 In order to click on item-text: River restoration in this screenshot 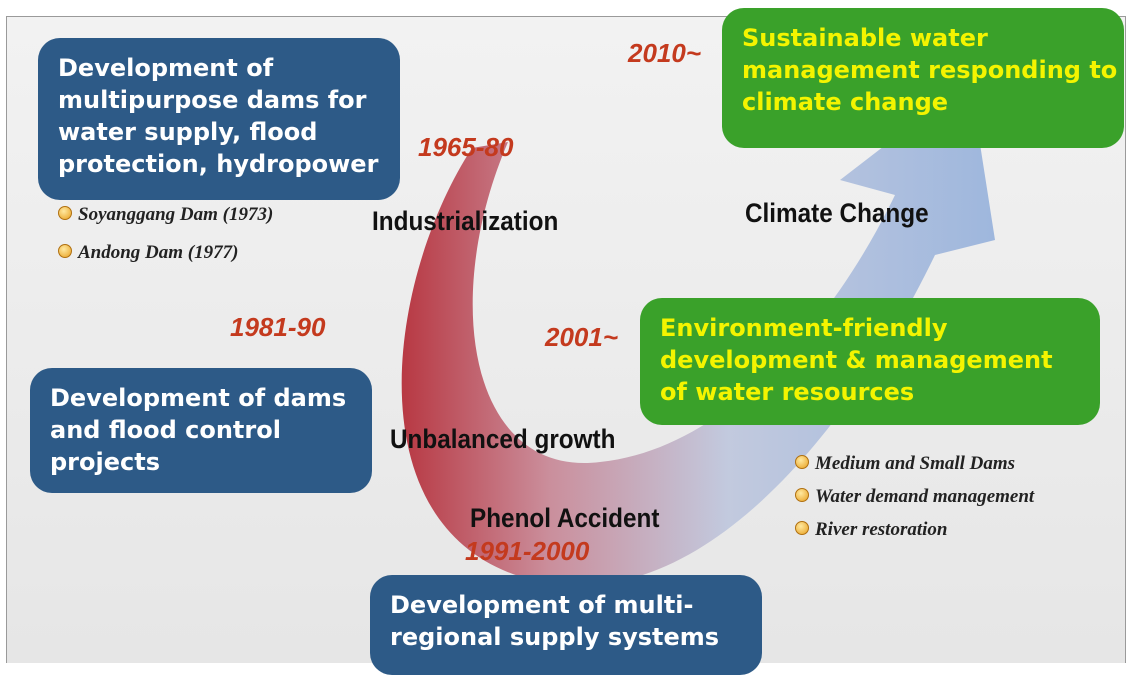, I will do `click(881, 529)`.